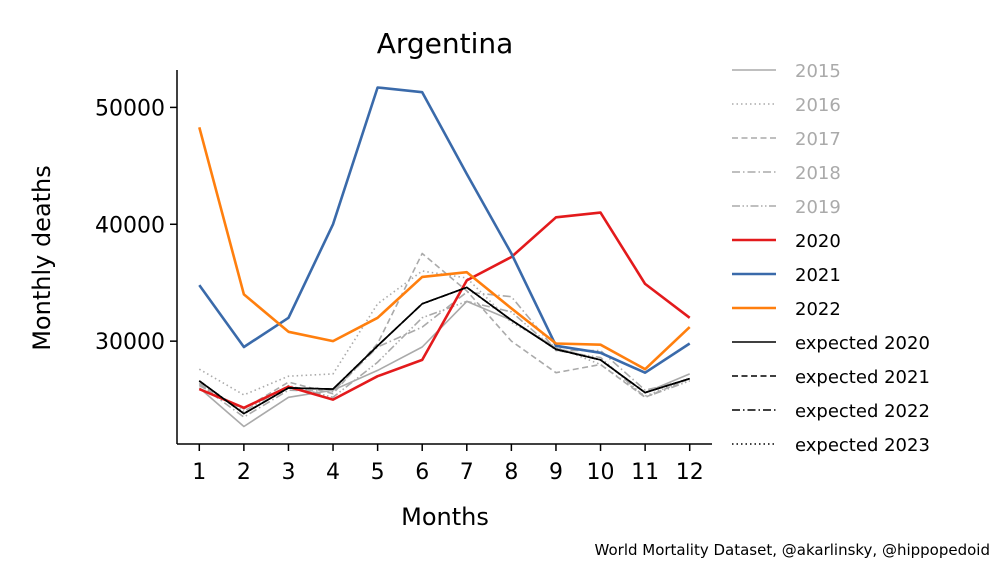  What do you see at coordinates (42, 258) in the screenshot?
I see `y-axis-label: Monthly deaths` at bounding box center [42, 258].